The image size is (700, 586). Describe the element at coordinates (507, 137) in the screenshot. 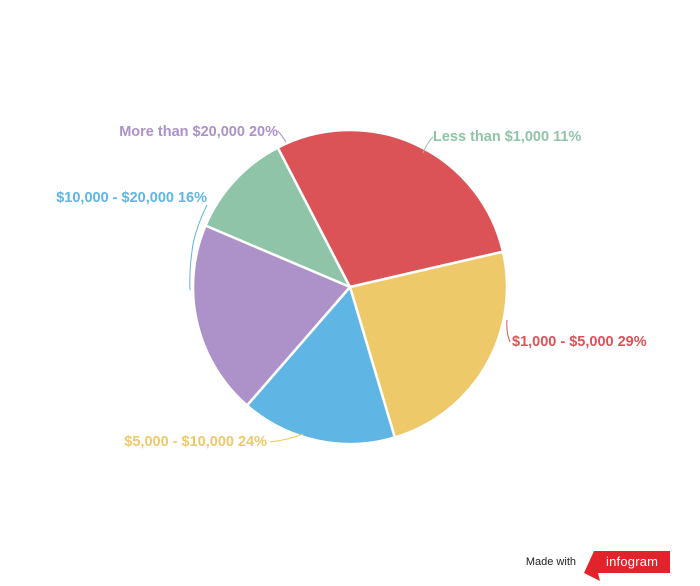

I see `slice-label: Less than $1,000 11%` at that location.